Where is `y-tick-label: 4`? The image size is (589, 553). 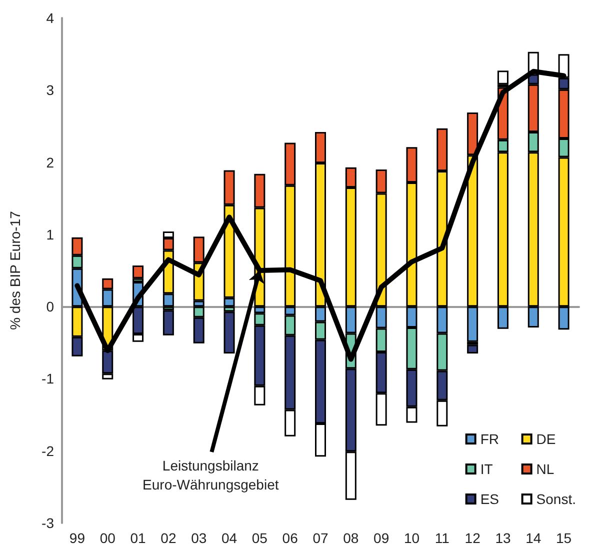
y-tick-label: 4 is located at coordinates (50, 18).